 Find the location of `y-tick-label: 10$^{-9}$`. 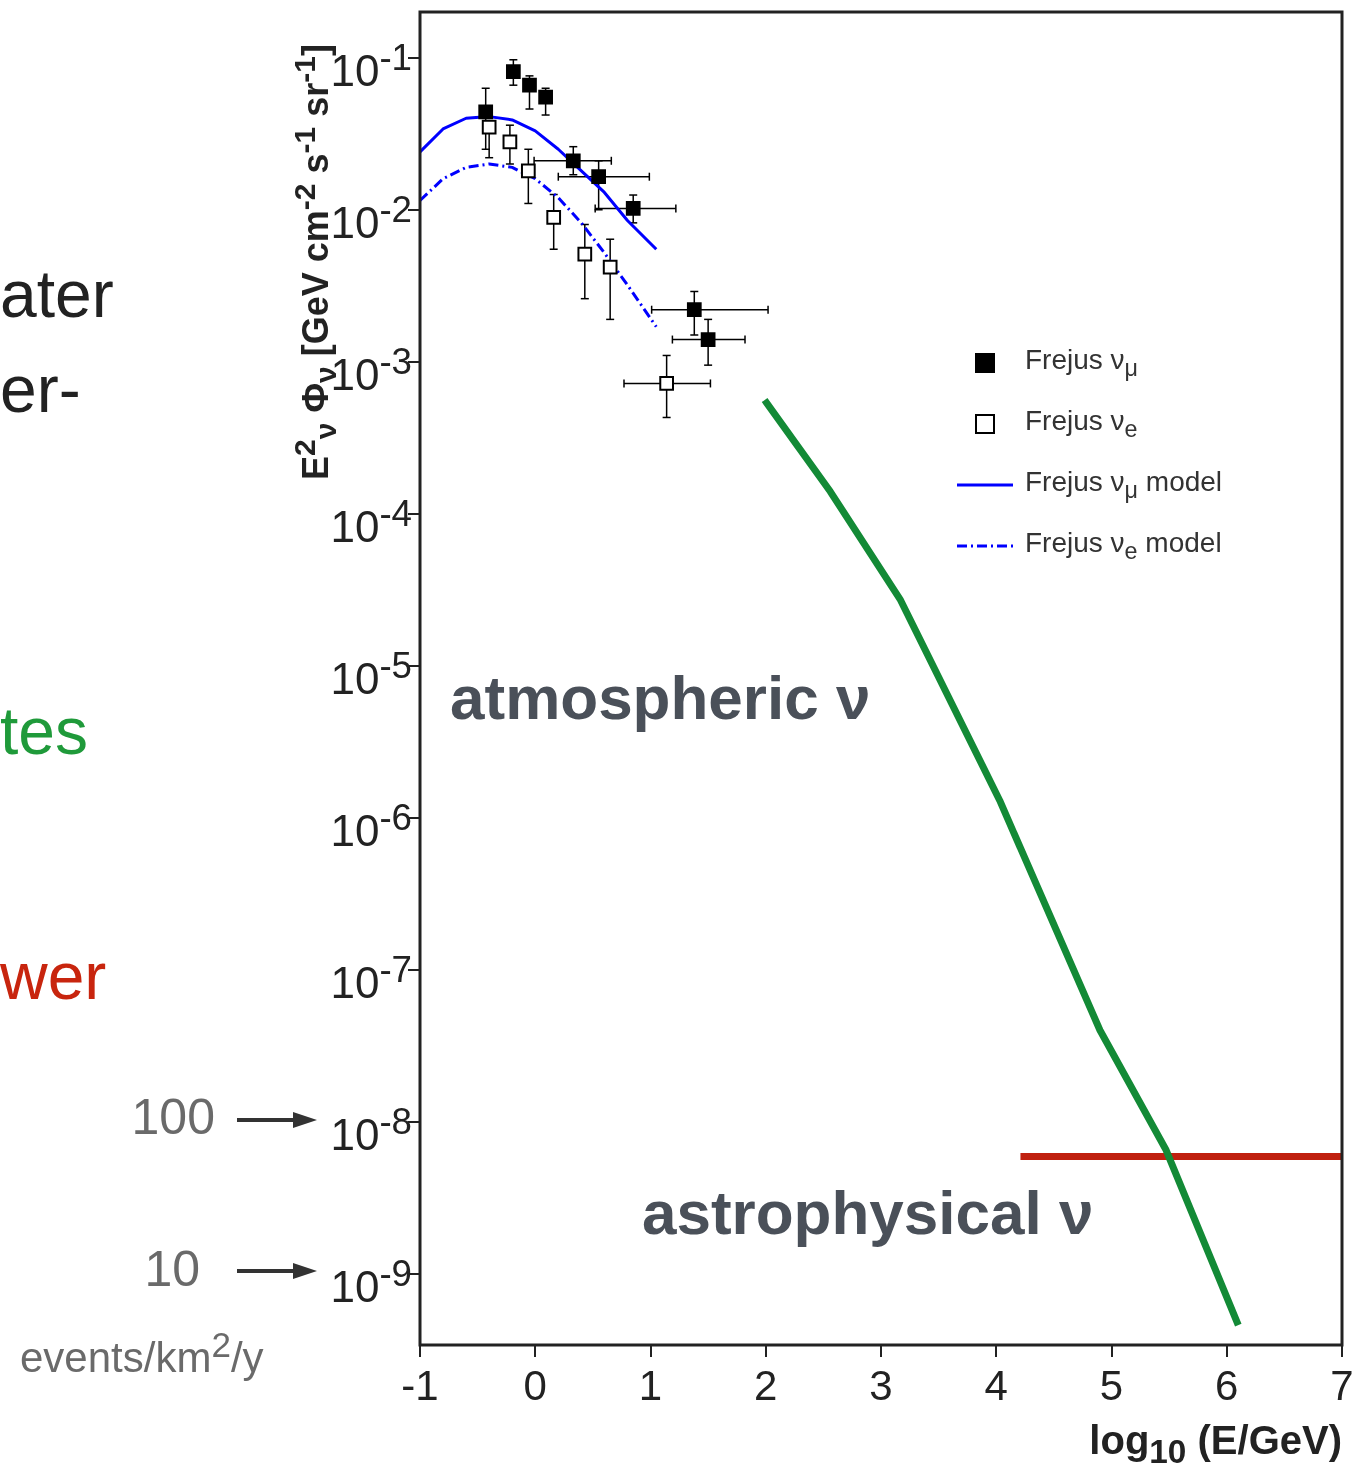

y-tick-label: 10$^{-9}$ is located at coordinates (371, 1282).